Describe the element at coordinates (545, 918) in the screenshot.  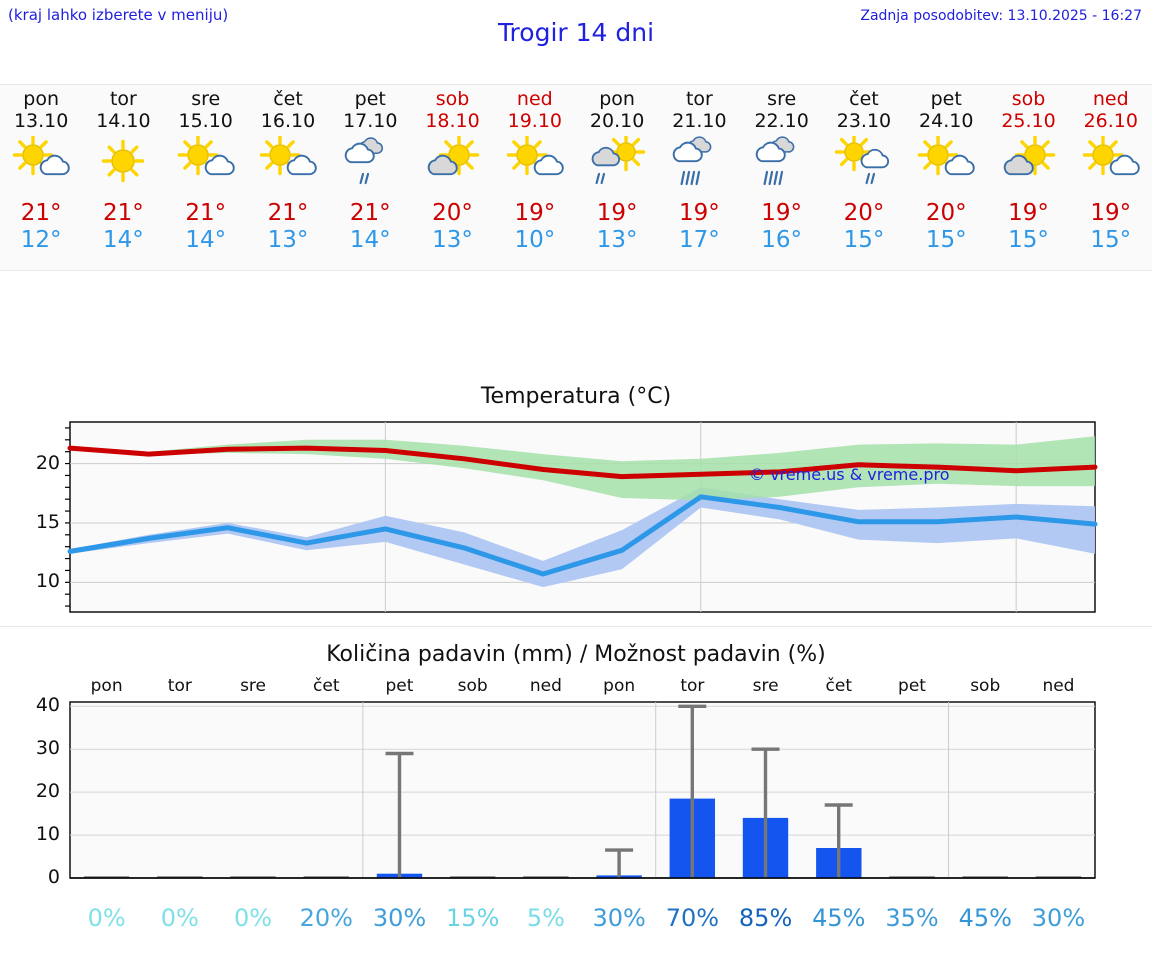
I see `precipitation-probability-label: 5%` at that location.